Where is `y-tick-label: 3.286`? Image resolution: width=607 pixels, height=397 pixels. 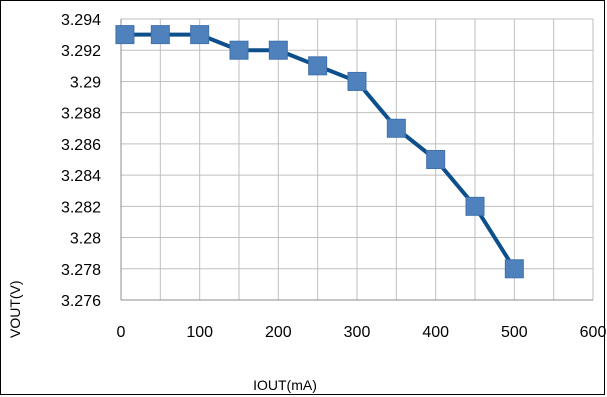 y-tick-label: 3.286 is located at coordinates (81, 145).